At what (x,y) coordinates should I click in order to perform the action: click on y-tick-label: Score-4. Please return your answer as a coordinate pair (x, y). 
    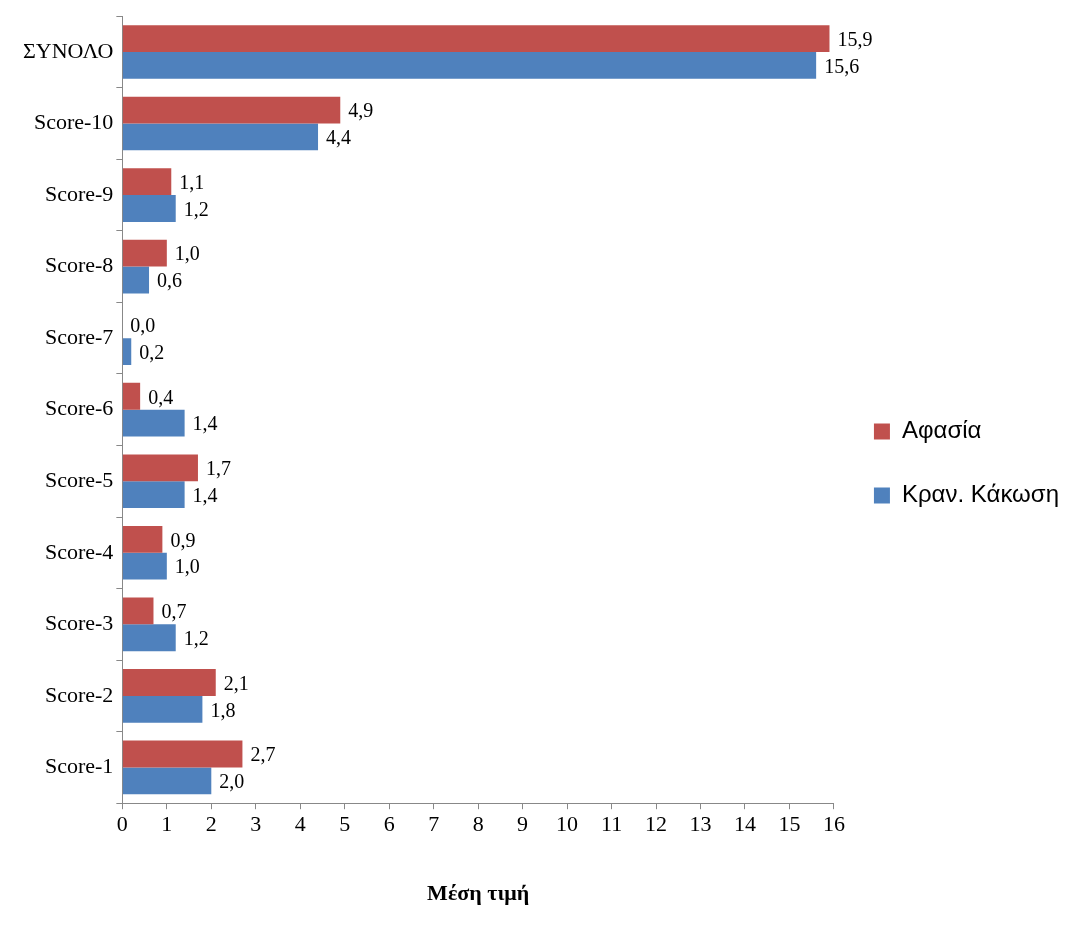
    Looking at the image, I should click on (79, 551).